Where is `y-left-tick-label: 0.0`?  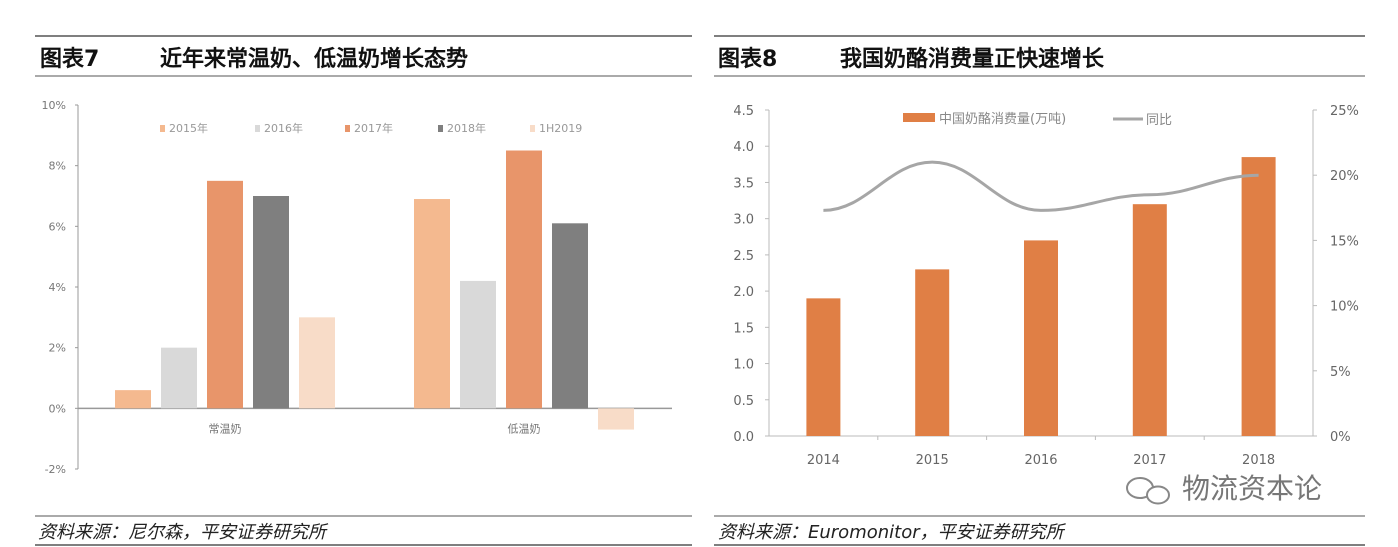
y-left-tick-label: 0.0 is located at coordinates (743, 437).